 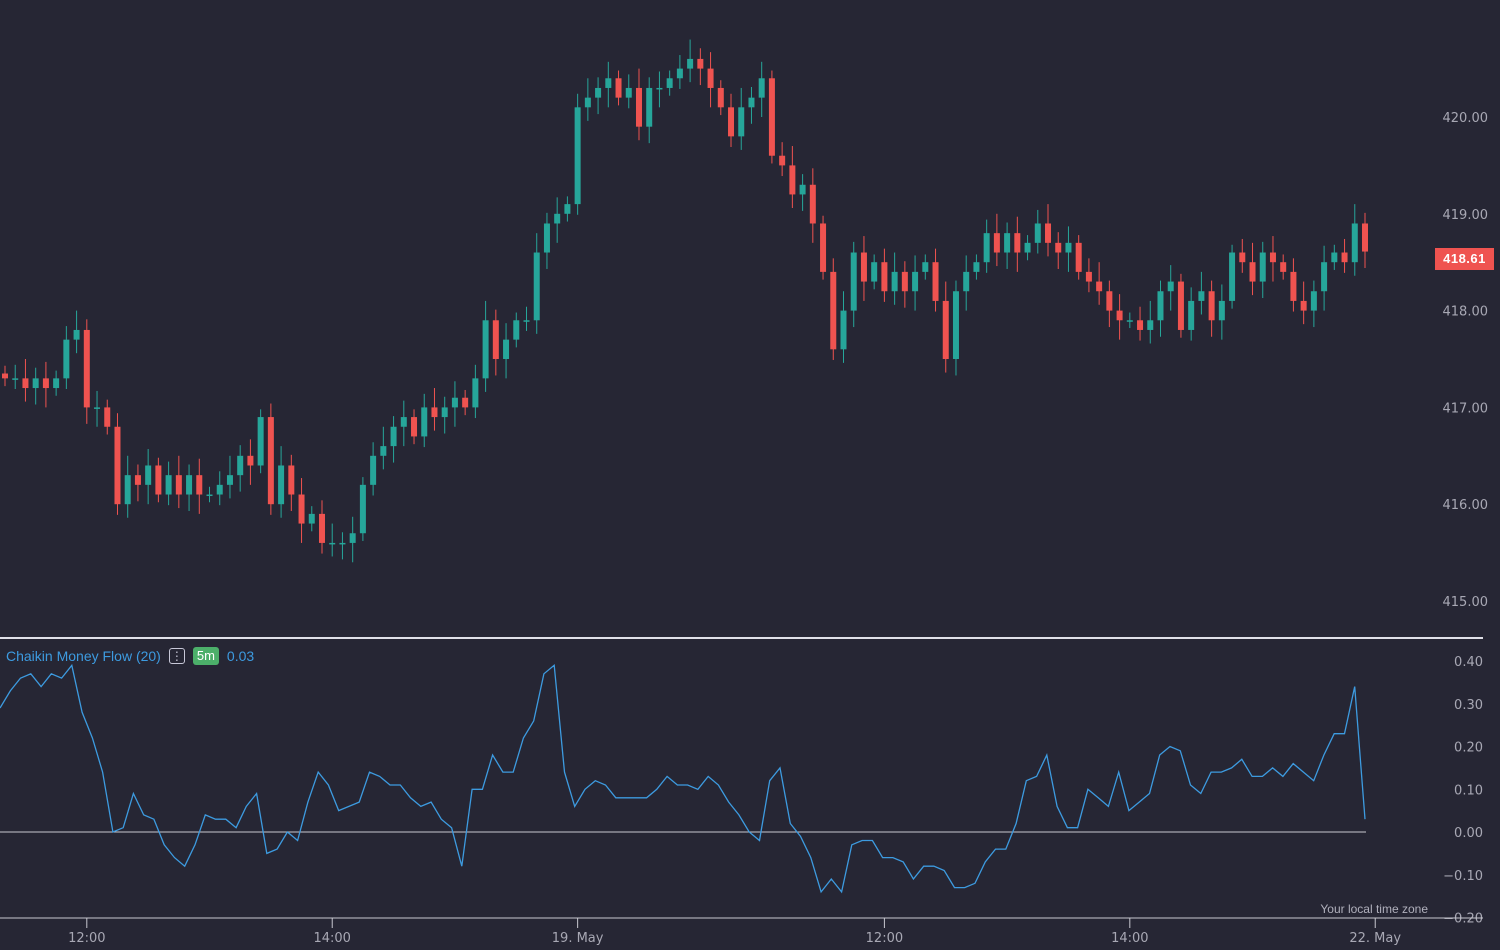 I want to click on timezone-label: Your local time zone, so click(x=1374, y=909).